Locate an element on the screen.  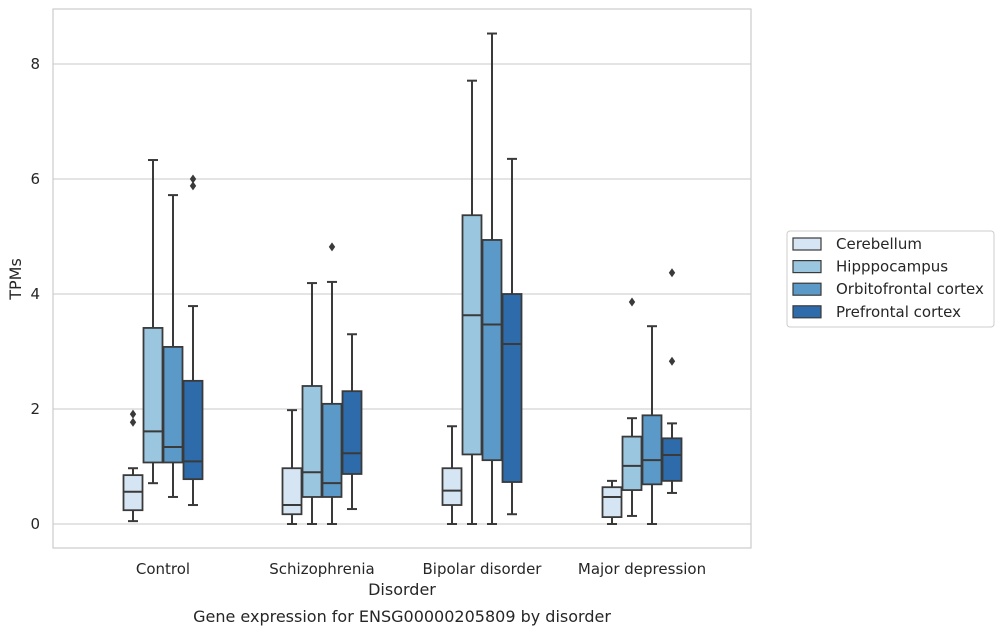
box-orbitofrontal-cortex-major-depression is located at coordinates (652, 425).